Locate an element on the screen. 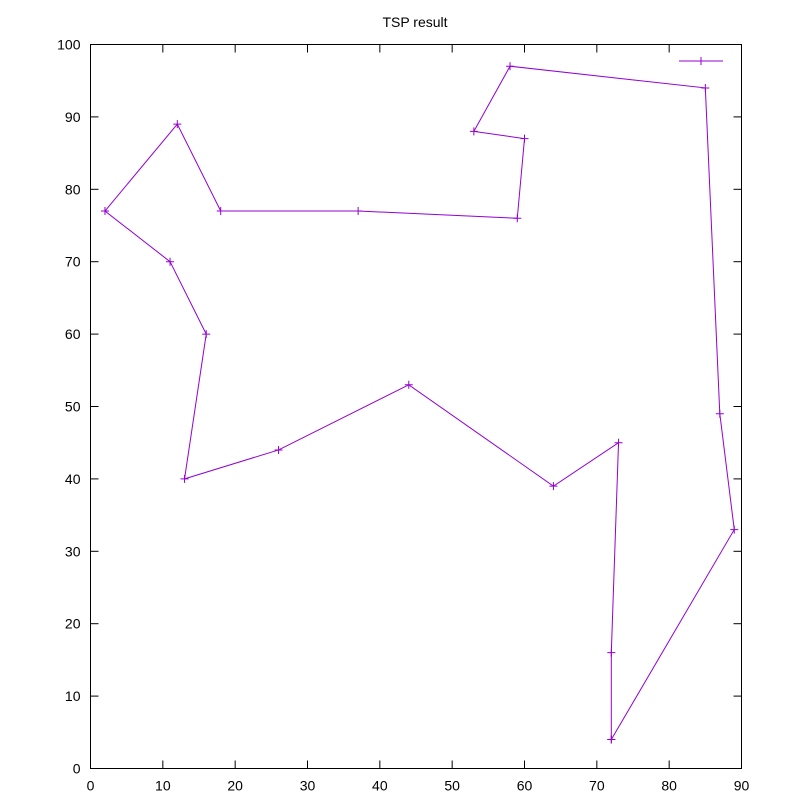  x-tick-label: 30 is located at coordinates (308, 786).